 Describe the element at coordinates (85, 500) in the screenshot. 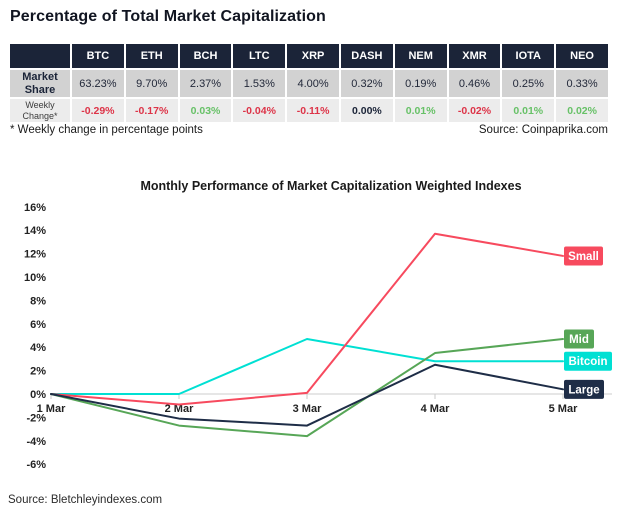

I see `chart-source: Source: Bletchleyindexes.com` at that location.